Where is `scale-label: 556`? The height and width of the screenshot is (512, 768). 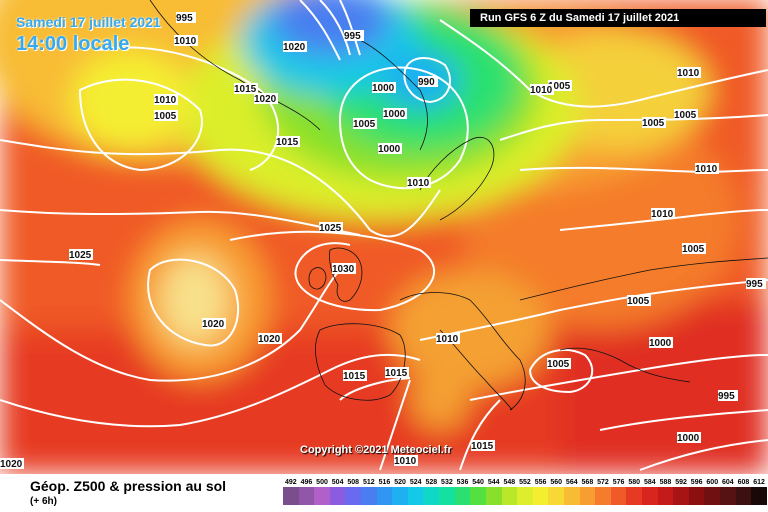
scale-label: 556 is located at coordinates (540, 482).